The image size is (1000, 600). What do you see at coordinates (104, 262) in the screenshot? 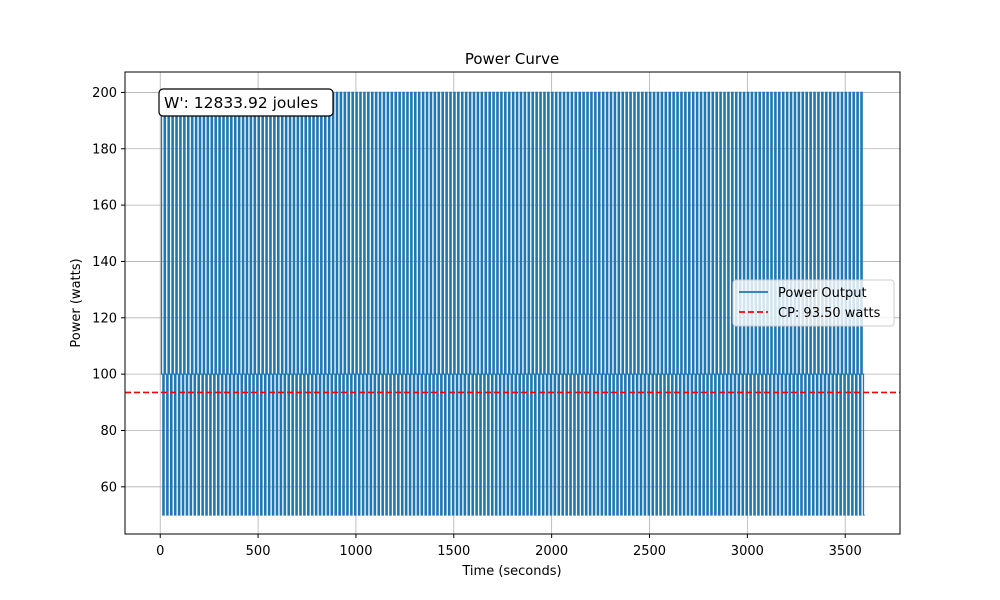
I see `y-tick-label-4: 140` at bounding box center [104, 262].